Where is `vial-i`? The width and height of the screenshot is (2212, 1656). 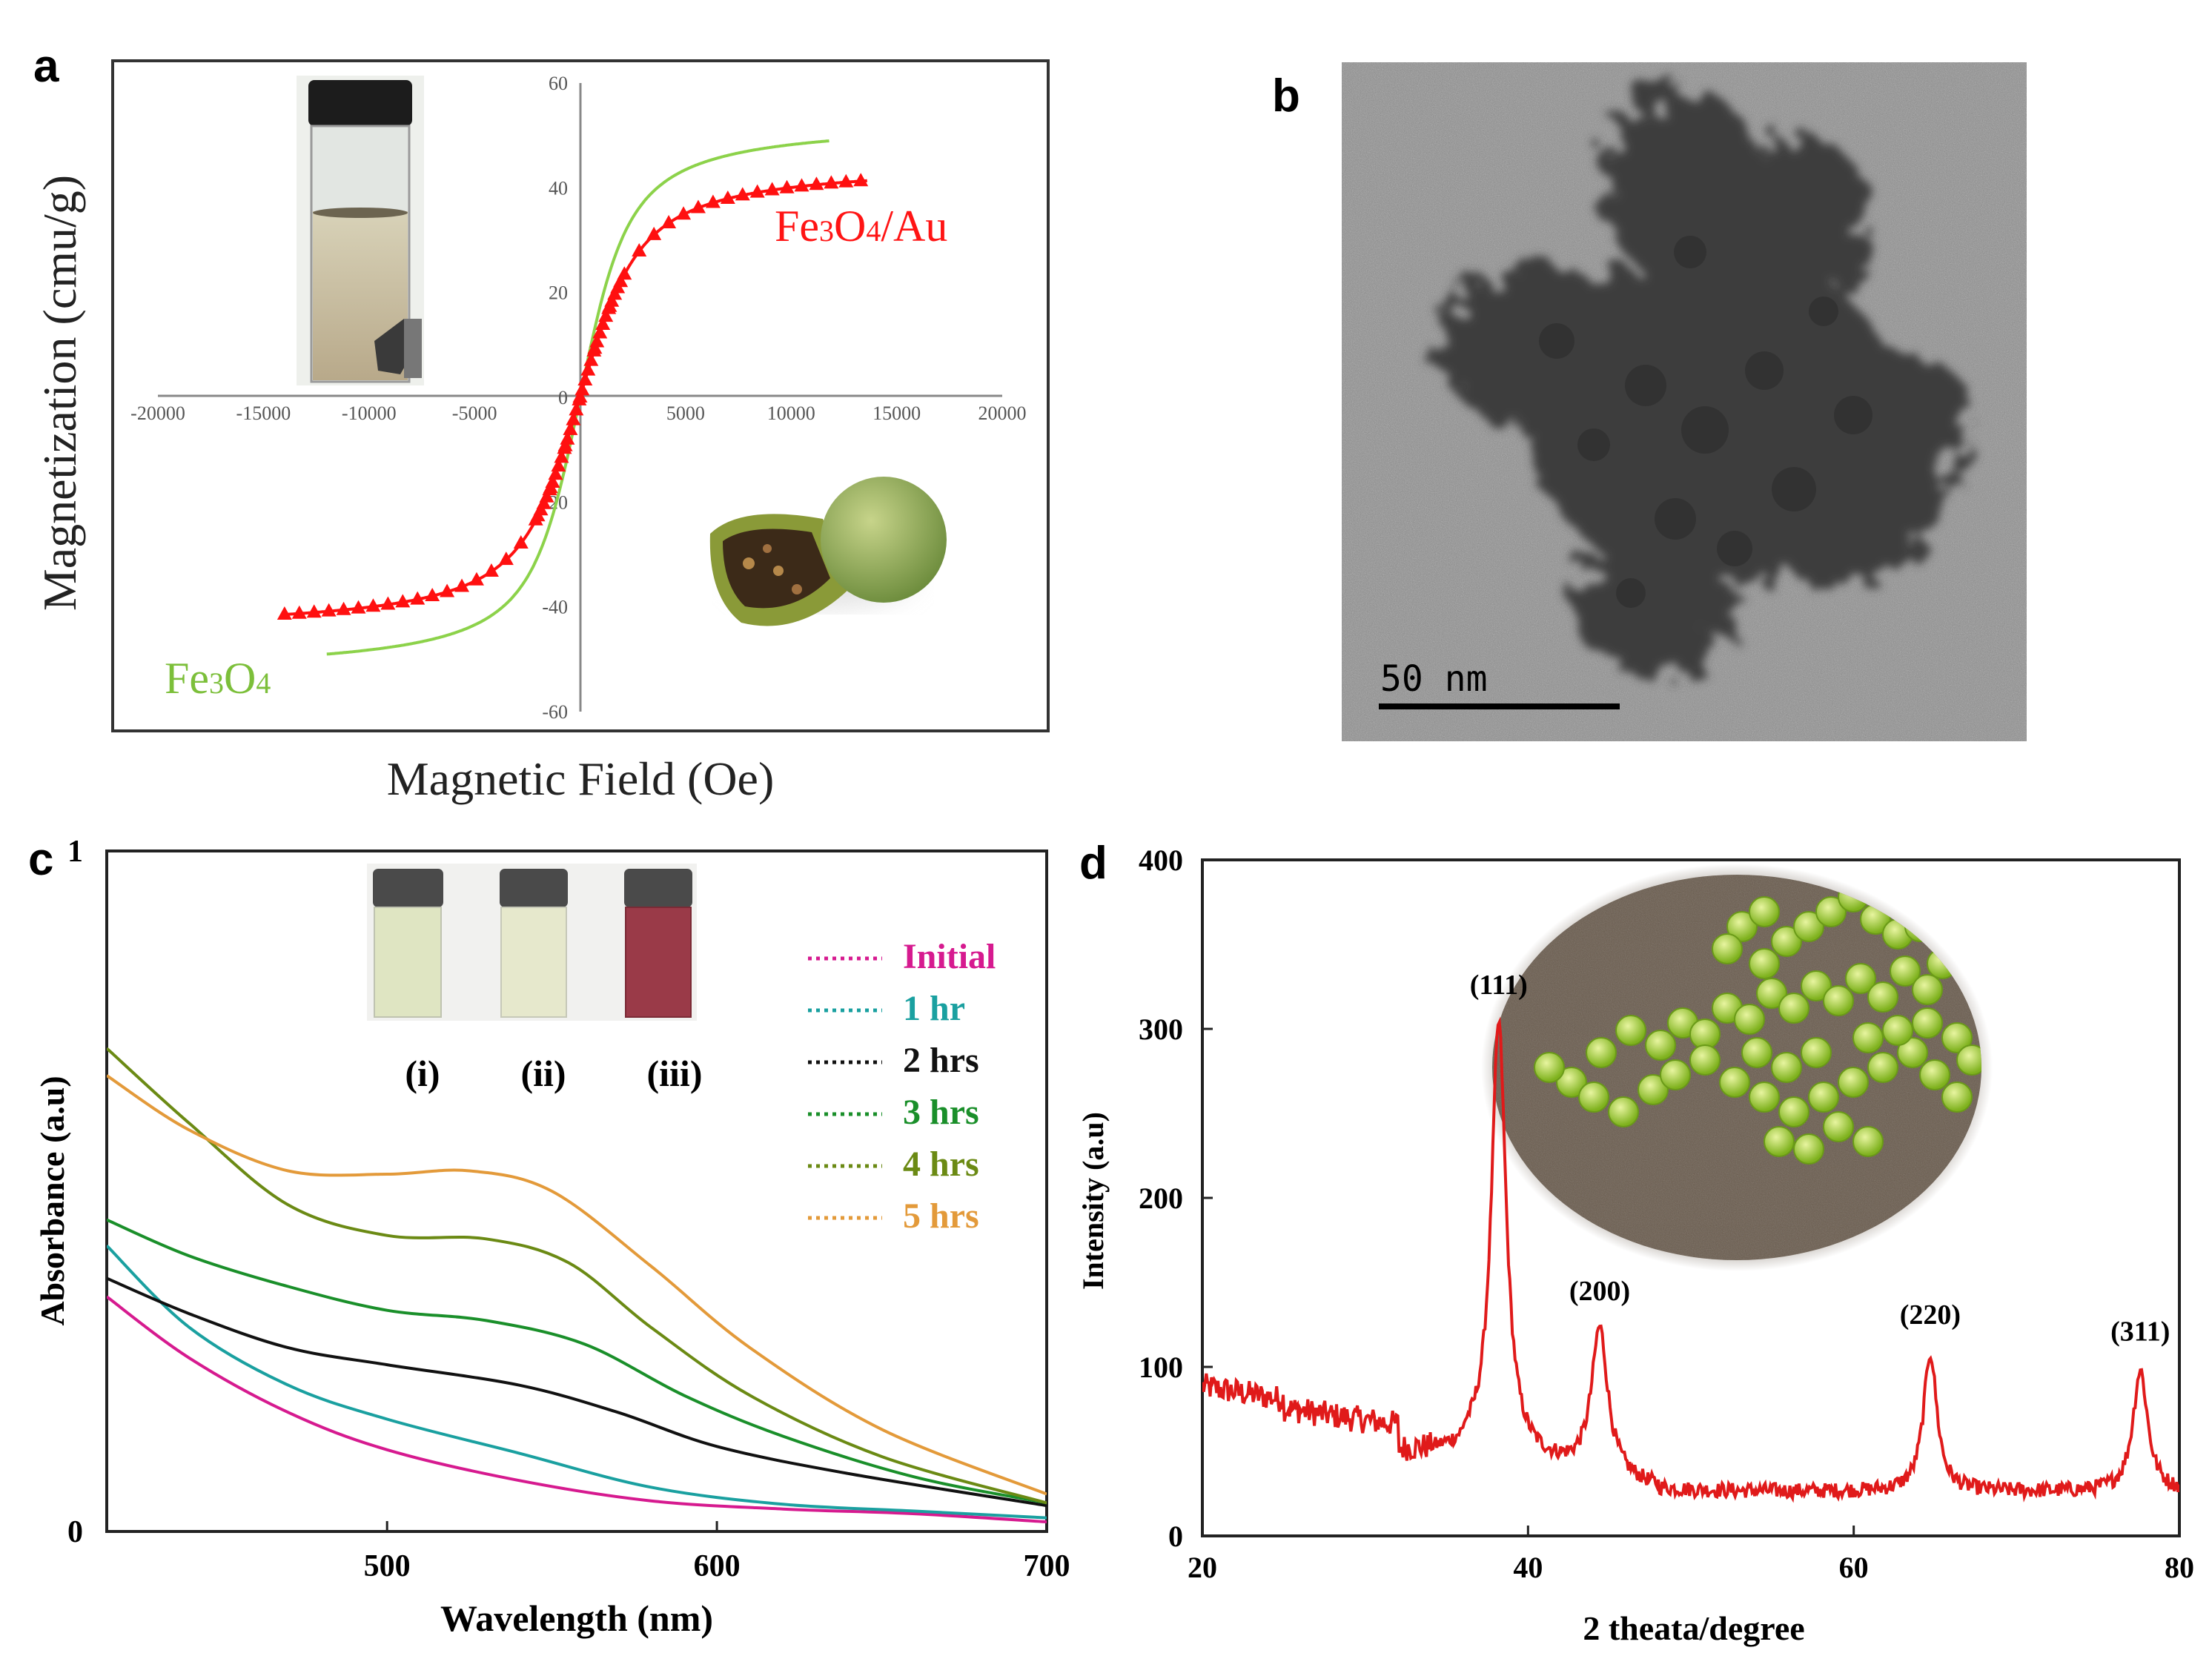
vial-i is located at coordinates (408, 943).